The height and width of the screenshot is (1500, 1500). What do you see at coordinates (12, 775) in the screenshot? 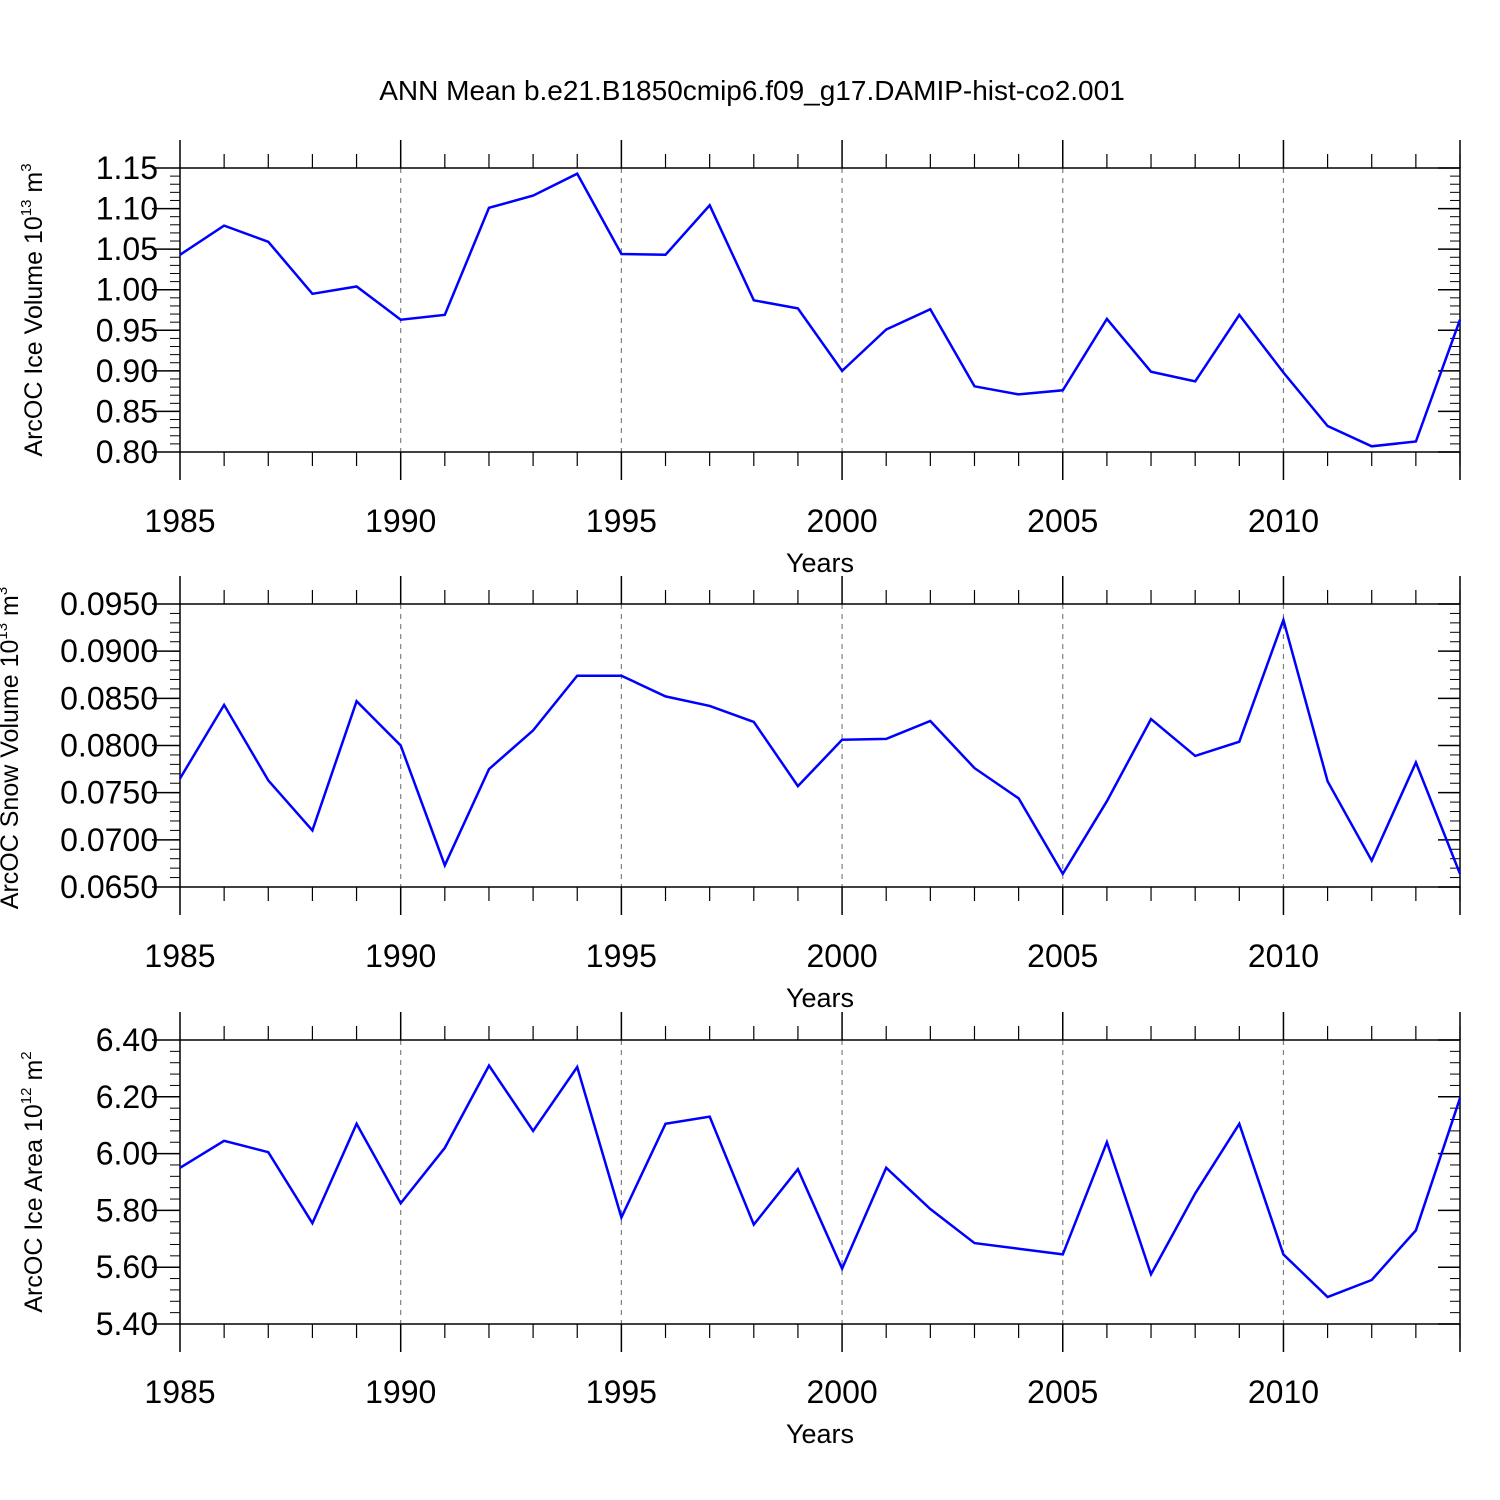
I see `y-axis-label-main: ArcOC Snow Volume 10` at bounding box center [12, 775].